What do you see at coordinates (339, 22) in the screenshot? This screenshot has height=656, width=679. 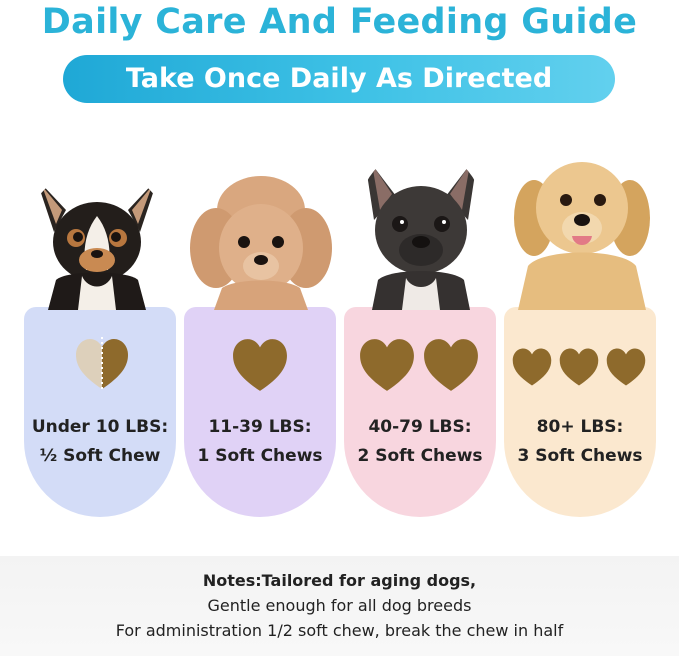 I see `page-title: Daily Care And Feeding Guide` at bounding box center [339, 22].